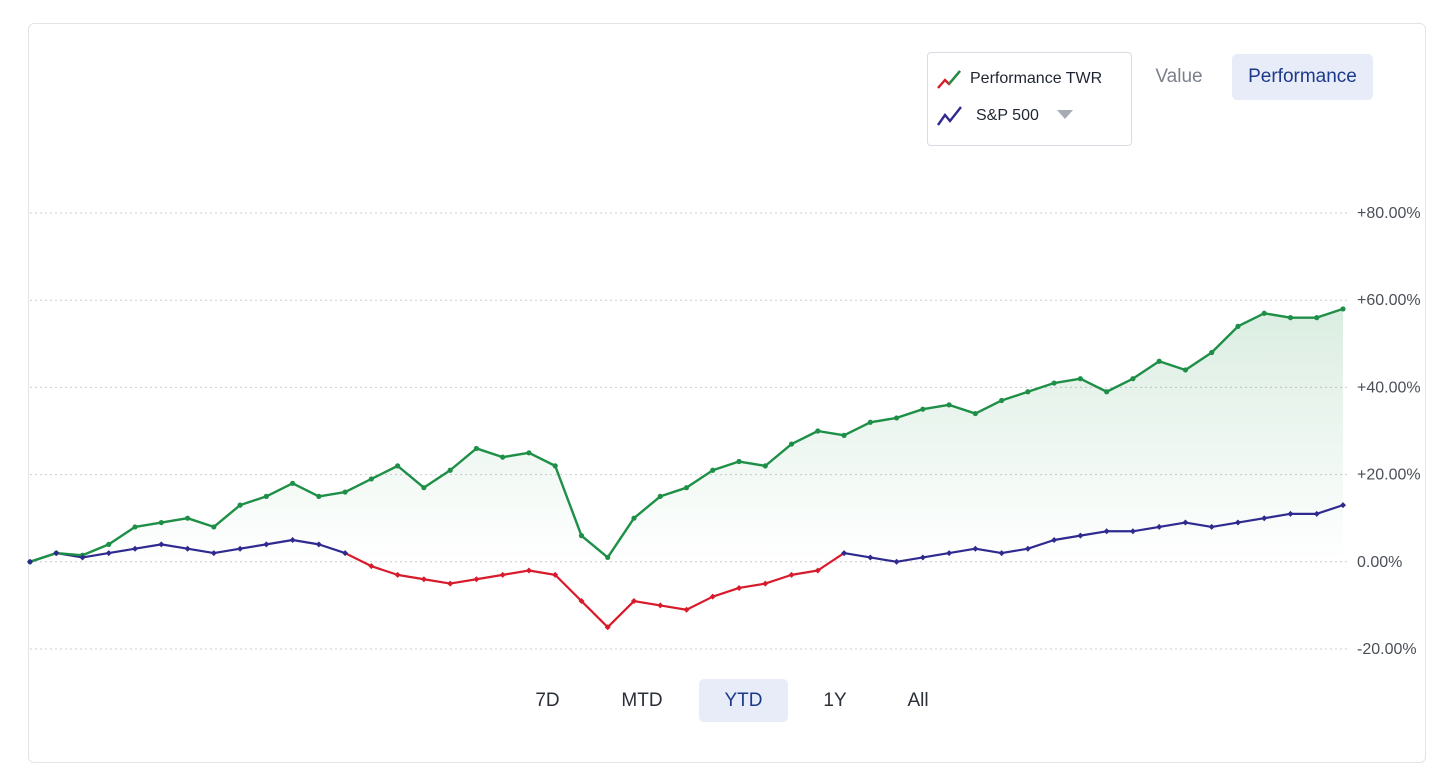 The width and height of the screenshot is (1456, 763). What do you see at coordinates (835, 700) in the screenshot?
I see `range-1y-button: 1Y` at bounding box center [835, 700].